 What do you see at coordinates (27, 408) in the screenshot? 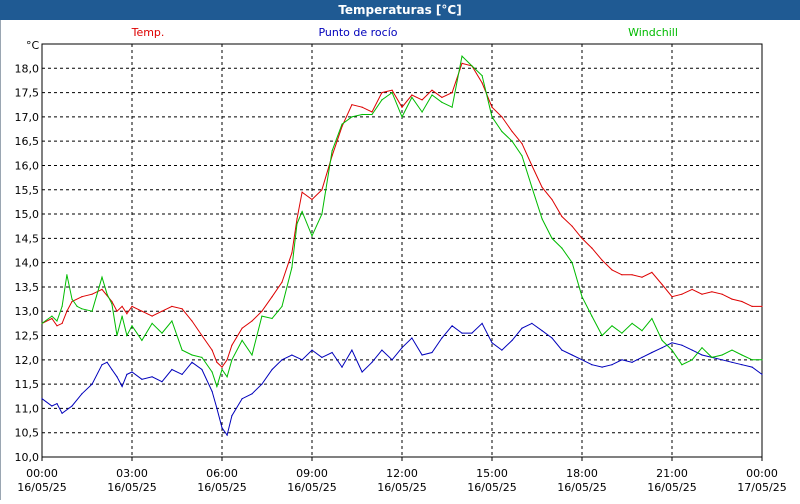
I see `y-tick-label: 11,0` at bounding box center [27, 408].